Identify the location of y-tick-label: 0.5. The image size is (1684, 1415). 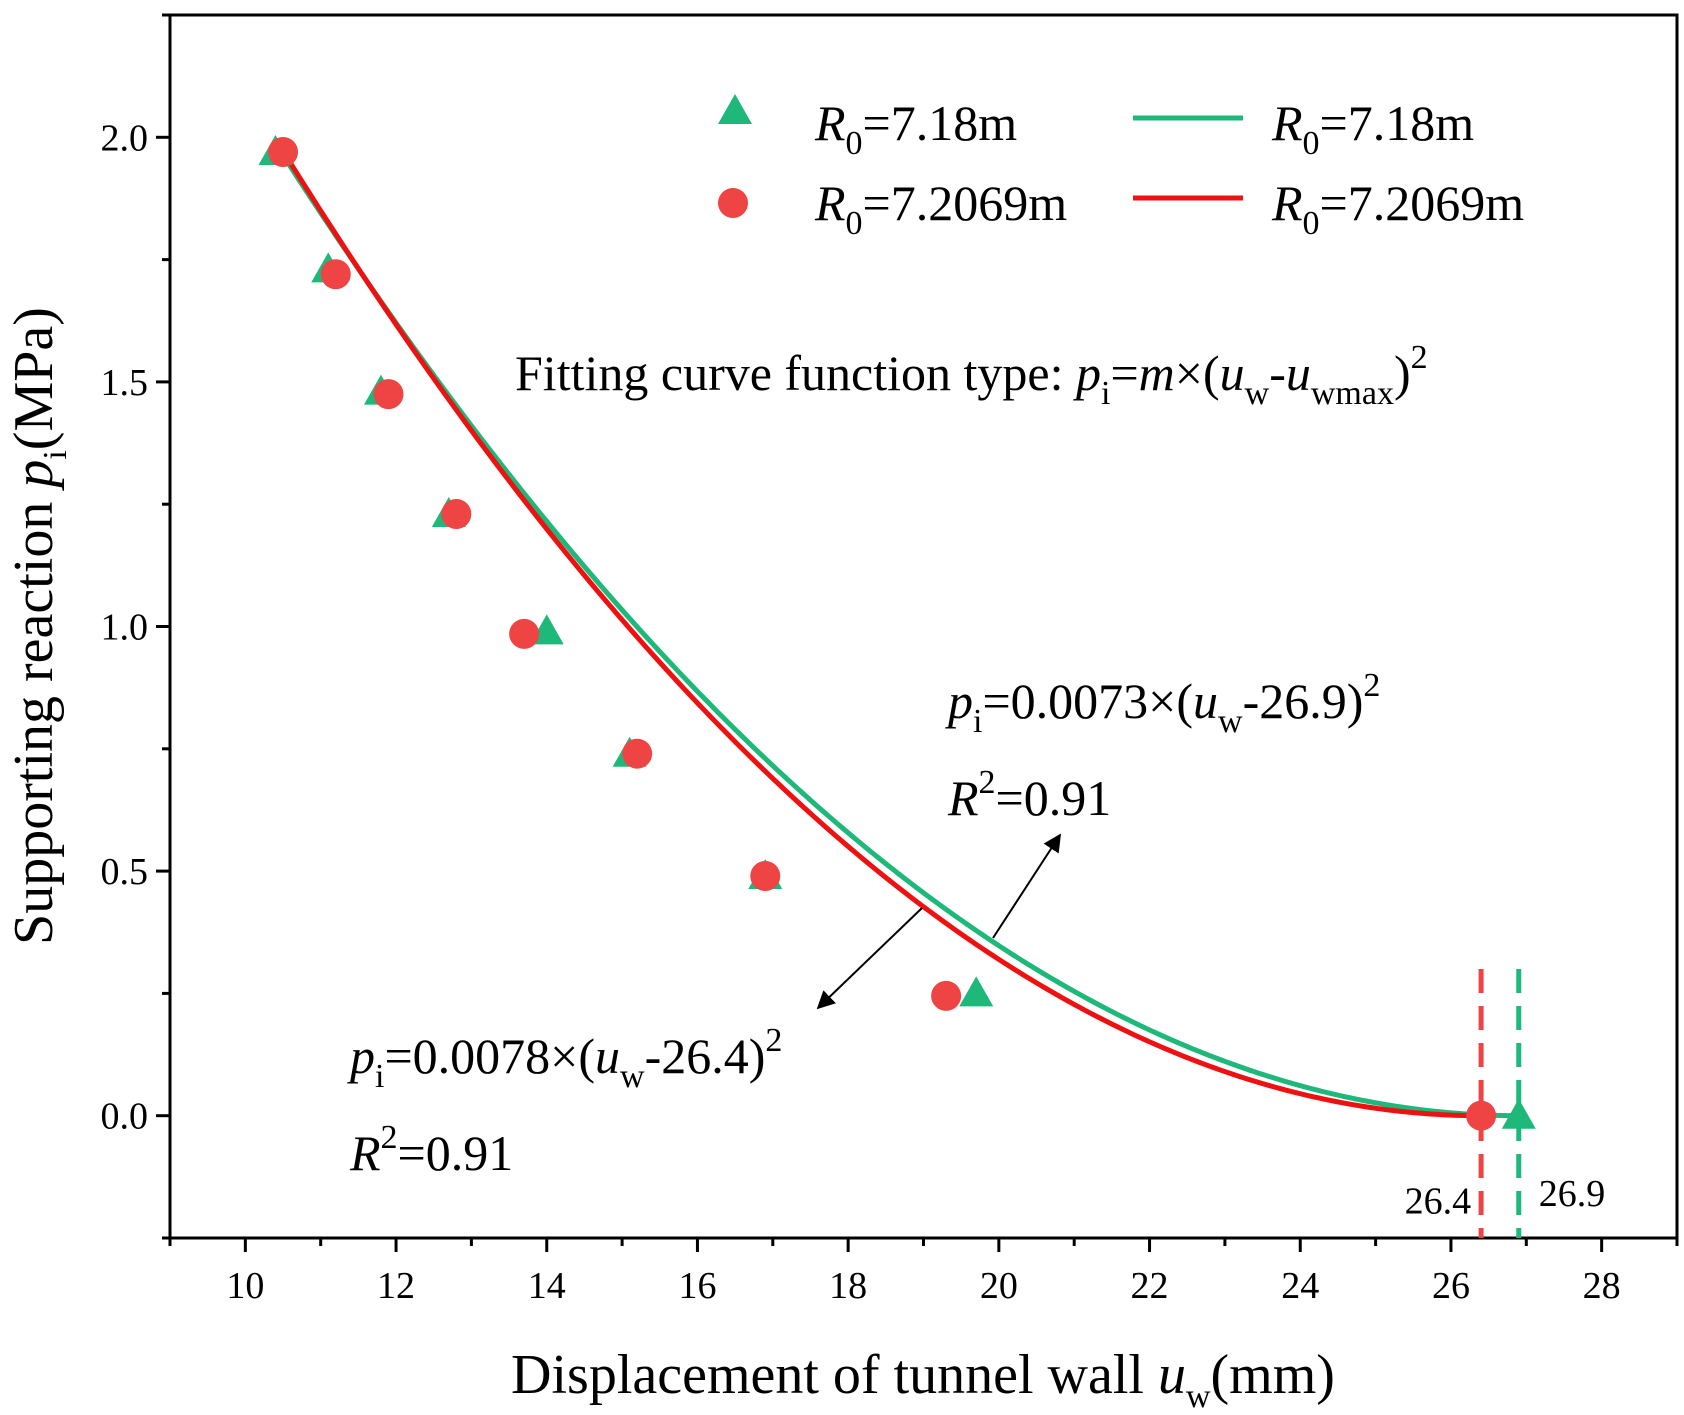
(125, 872).